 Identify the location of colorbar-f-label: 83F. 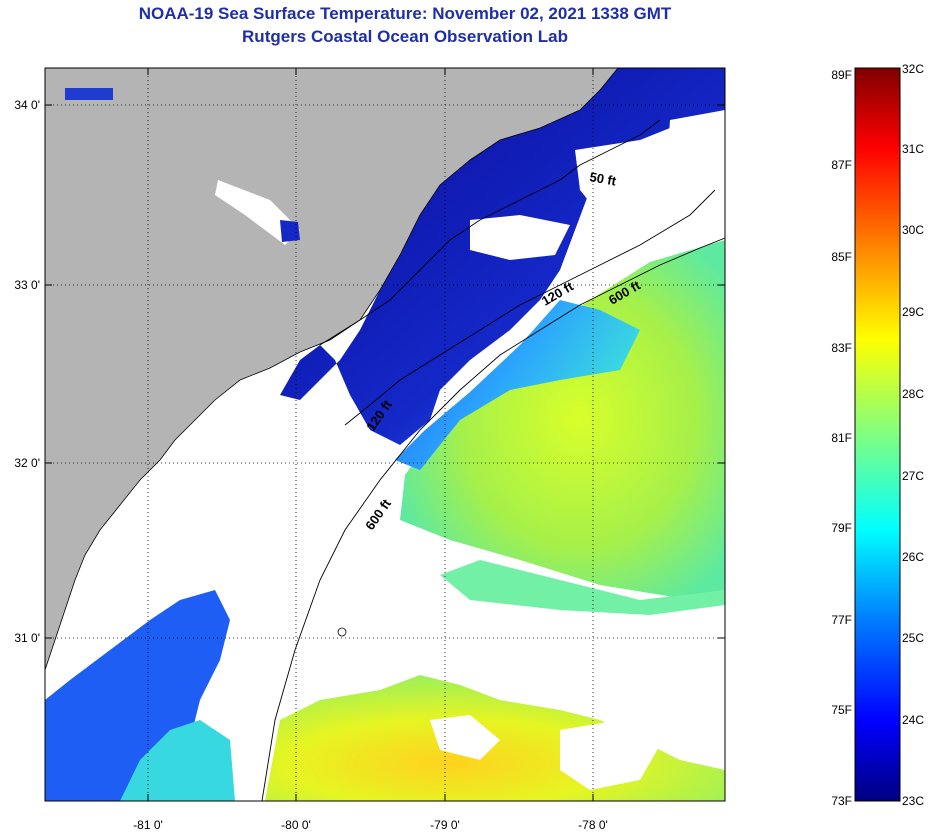
(841, 348).